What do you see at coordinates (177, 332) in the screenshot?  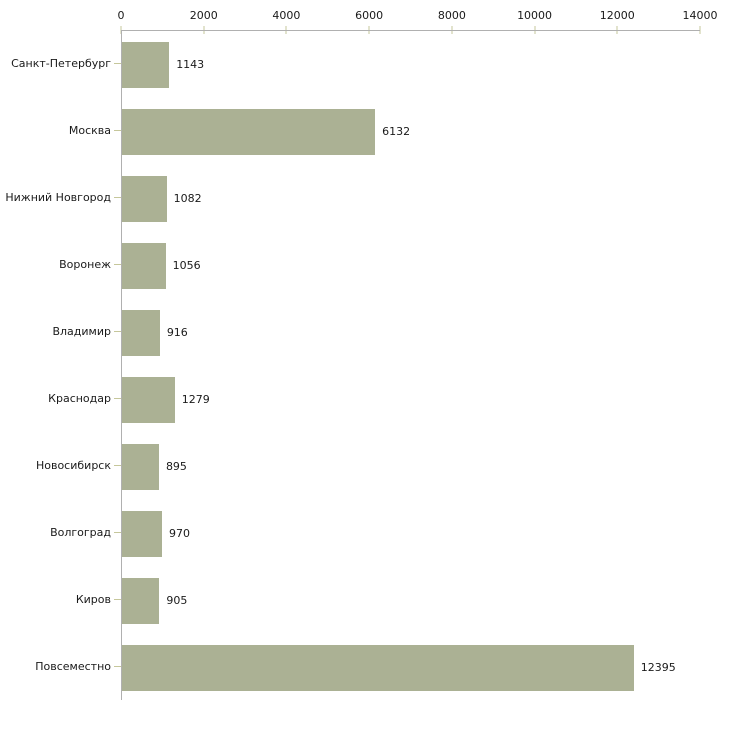 I see `value-label: 916` at bounding box center [177, 332].